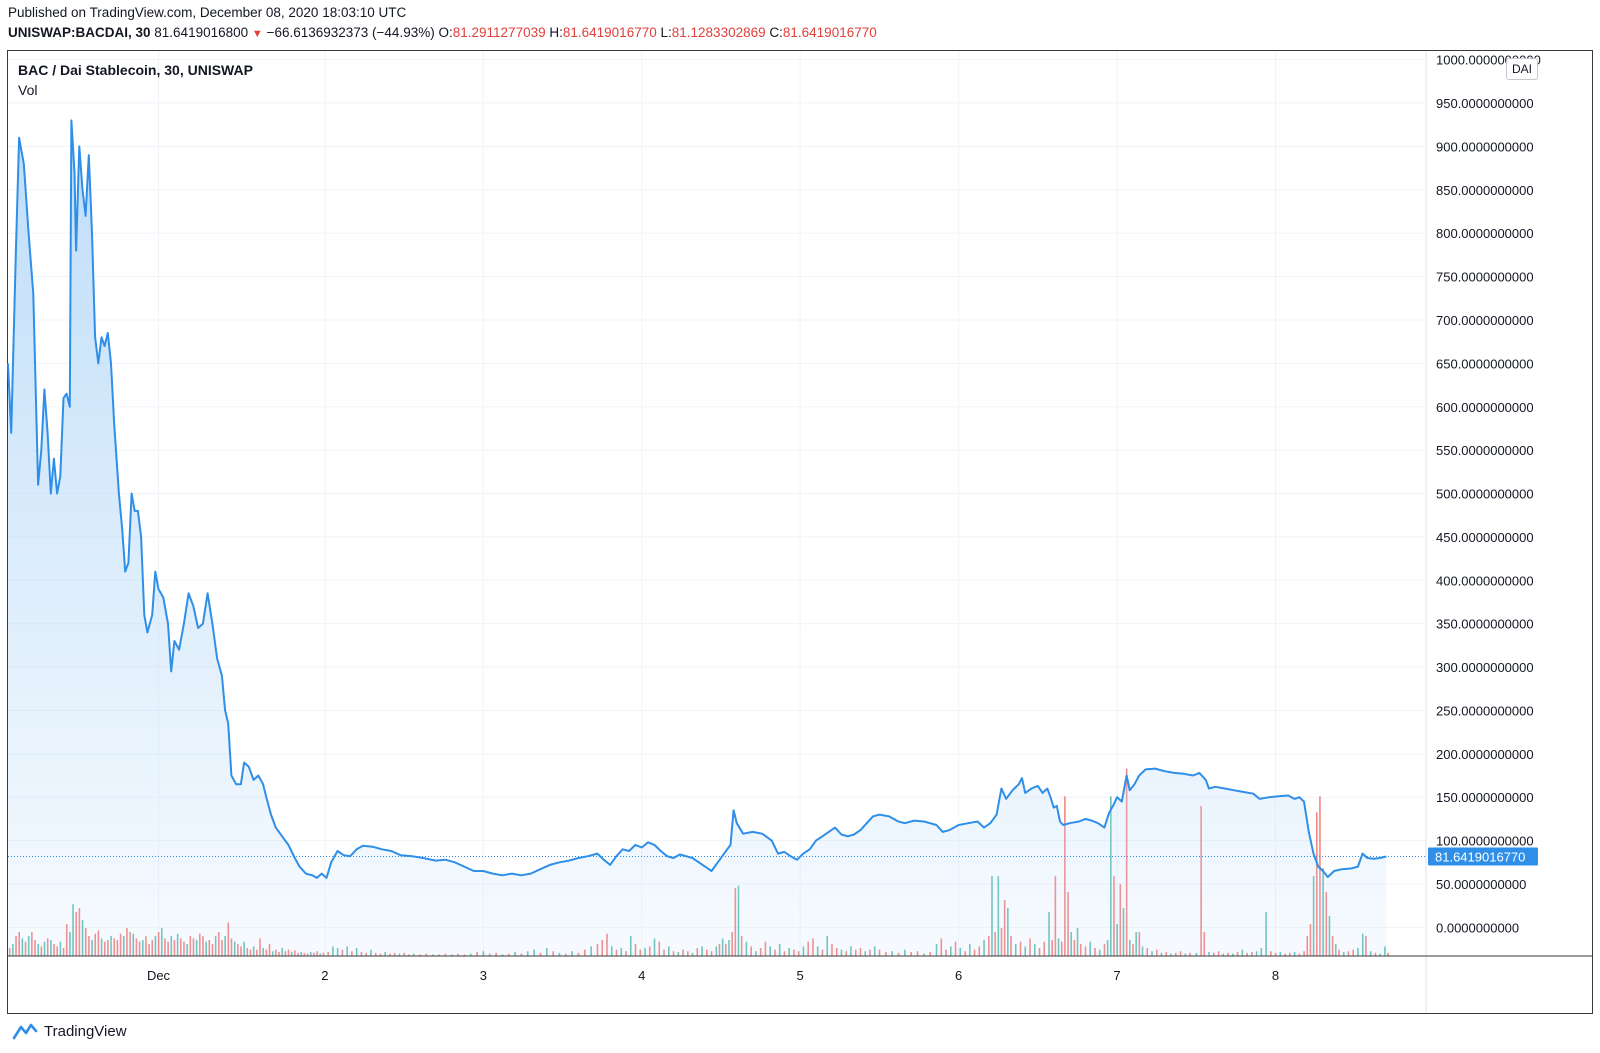  What do you see at coordinates (445, 32) in the screenshot?
I see `open-label: O:` at bounding box center [445, 32].